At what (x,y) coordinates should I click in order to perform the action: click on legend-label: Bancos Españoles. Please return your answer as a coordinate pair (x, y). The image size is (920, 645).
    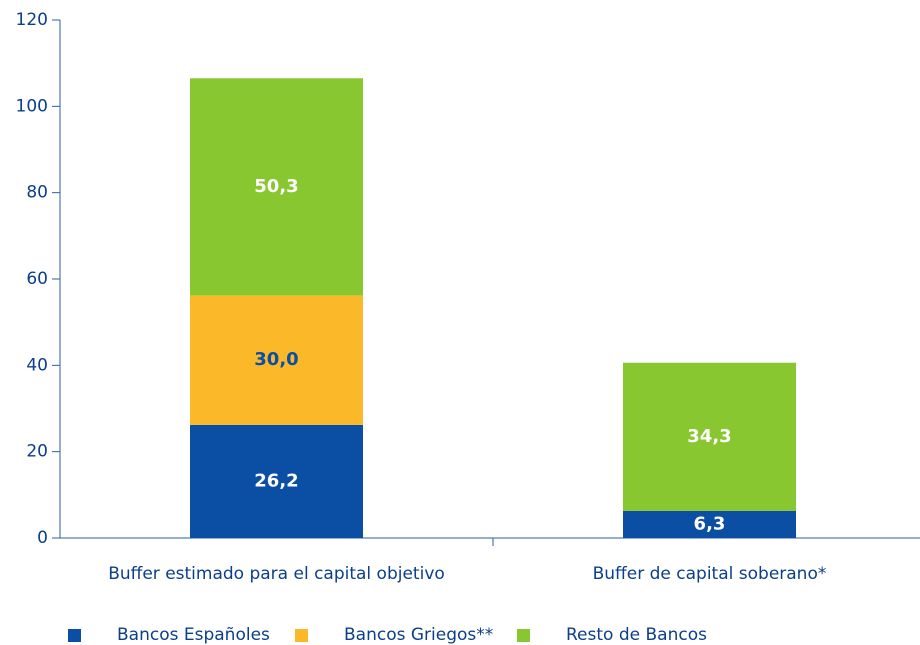
    Looking at the image, I should click on (193, 635).